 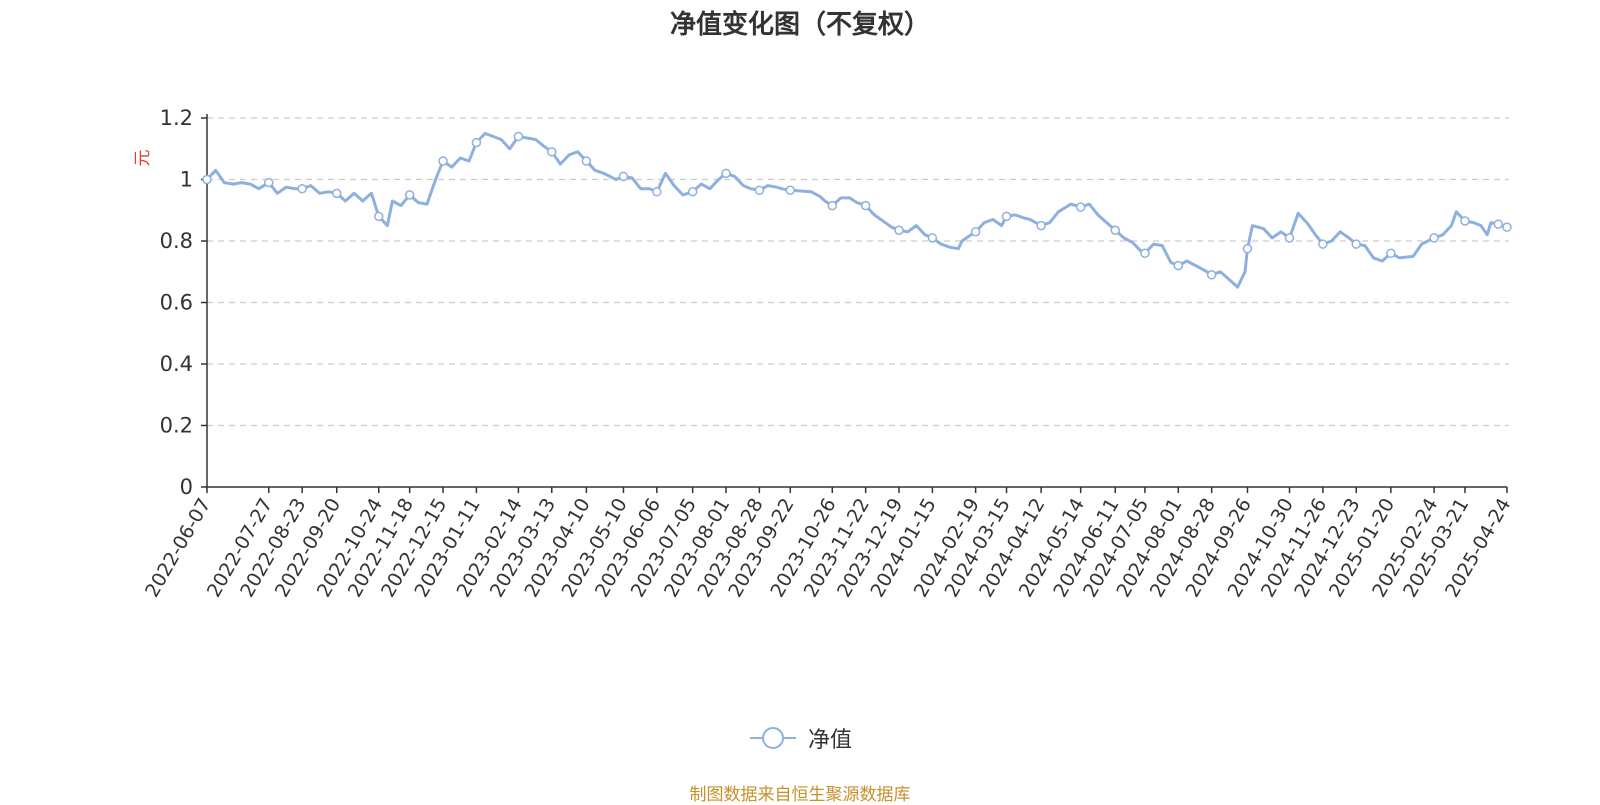 I want to click on y-tick-label: 0.8, so click(x=176, y=241).